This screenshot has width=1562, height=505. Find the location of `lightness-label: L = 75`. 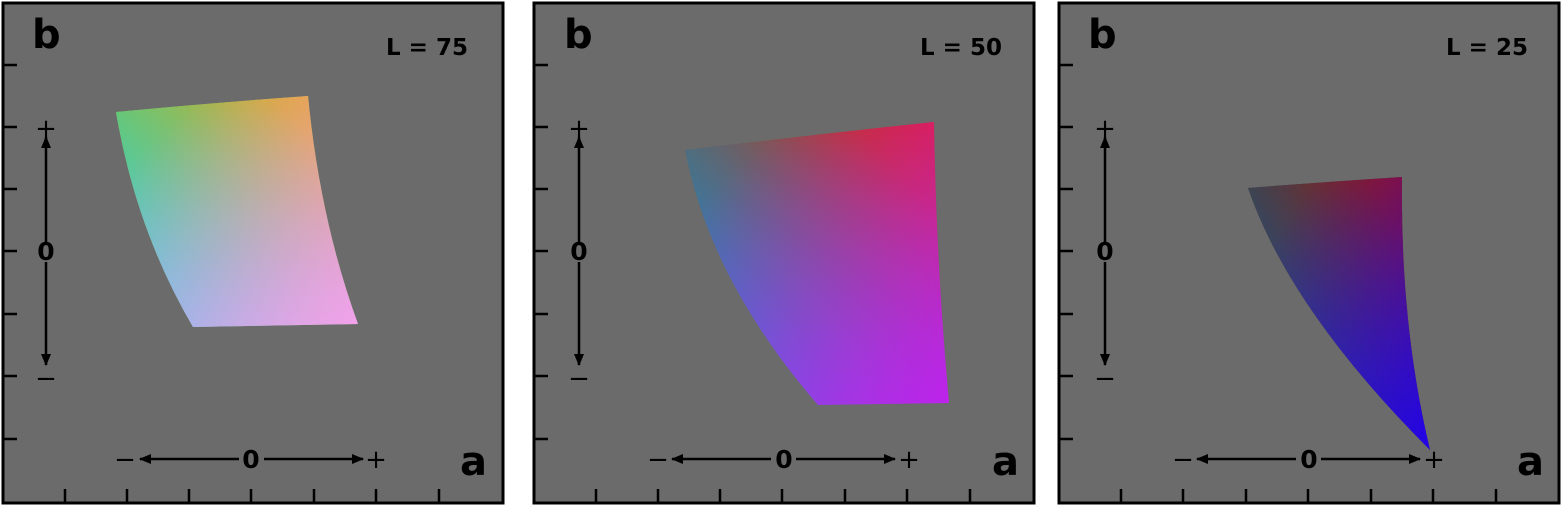

lightness-label: L = 75 is located at coordinates (427, 48).